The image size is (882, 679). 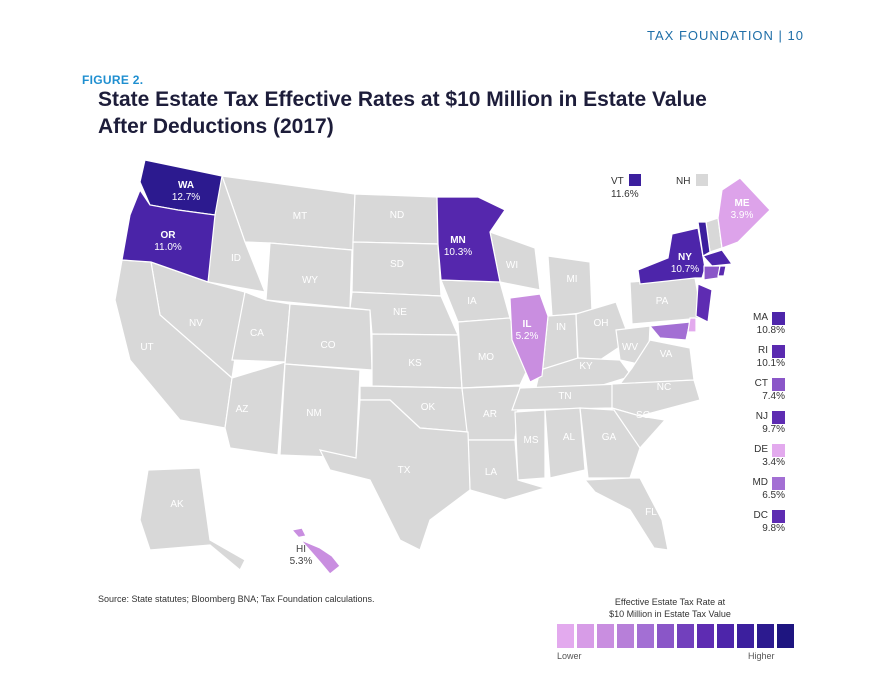 I want to click on label-SC: SC, so click(x=643, y=415).